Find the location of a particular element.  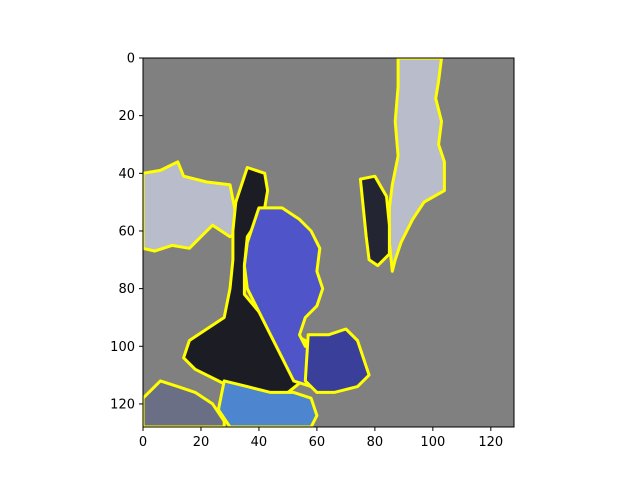

y-tick-label: 20 is located at coordinates (126, 116).